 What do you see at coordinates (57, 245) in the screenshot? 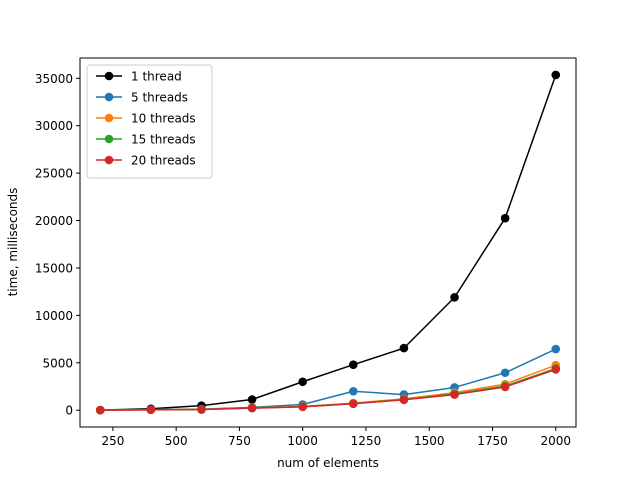
I see `y-axis: 0 5000 10000 15000 20000 25000 30000 35000` at bounding box center [57, 245].